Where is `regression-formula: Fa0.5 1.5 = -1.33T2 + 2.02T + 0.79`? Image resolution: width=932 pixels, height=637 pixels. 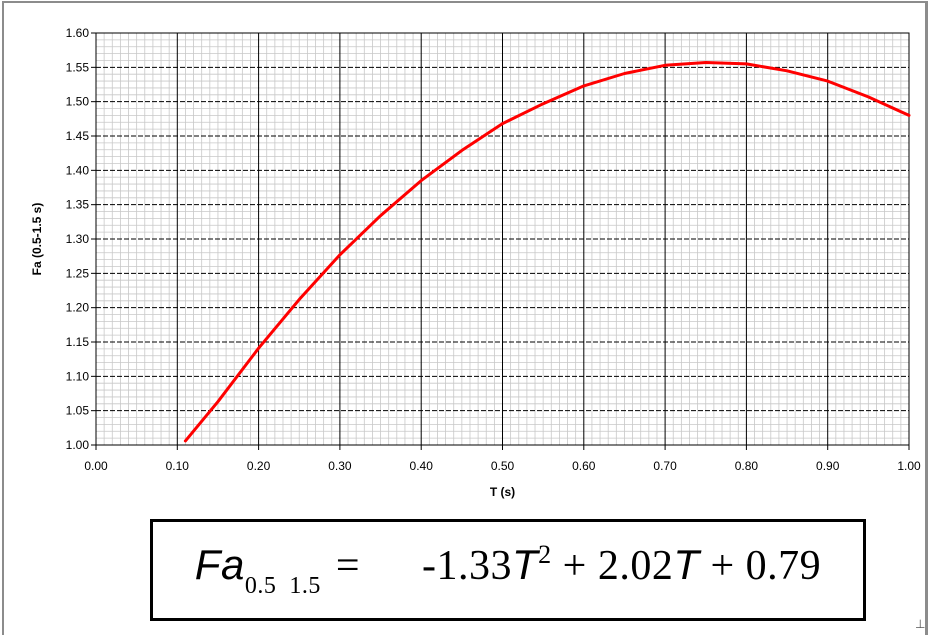
regression-formula: Fa0.5 1.5 = -1.33T2 + 2.02T + 0.79 is located at coordinates (508, 570).